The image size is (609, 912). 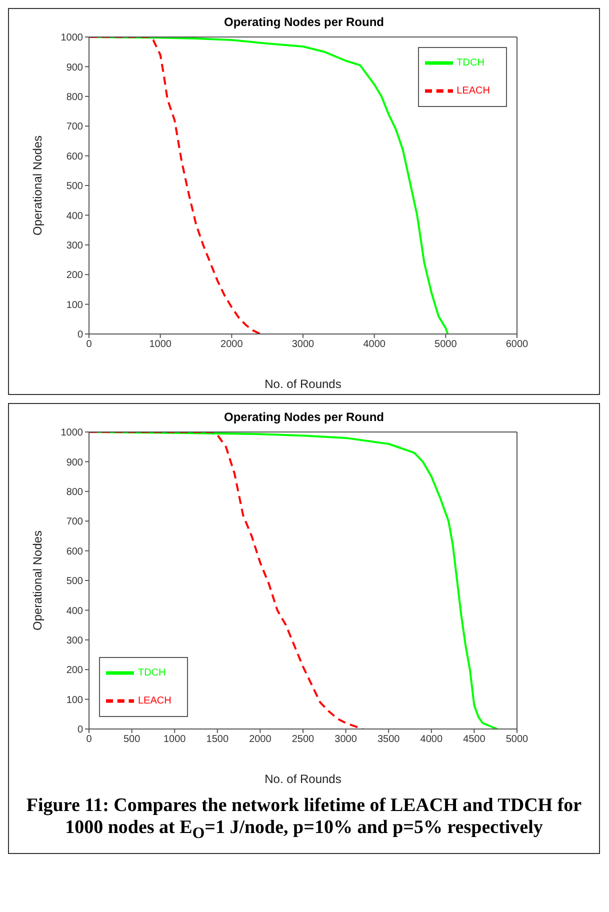 What do you see at coordinates (388, 740) in the screenshot?
I see `x-tick-label: 3500` at bounding box center [388, 740].